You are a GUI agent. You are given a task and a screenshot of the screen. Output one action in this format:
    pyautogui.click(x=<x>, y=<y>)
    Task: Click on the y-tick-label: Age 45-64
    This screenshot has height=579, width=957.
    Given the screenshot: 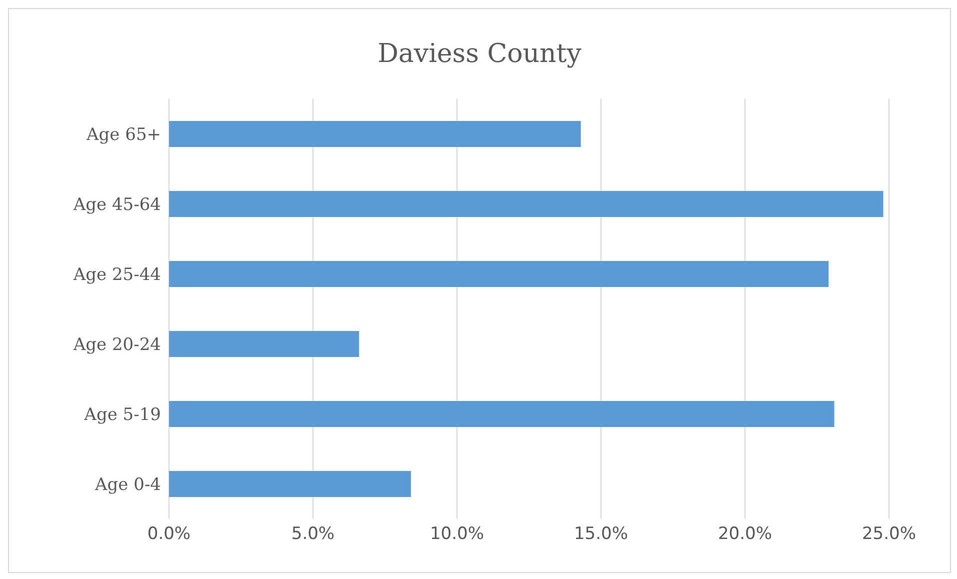 What is the action you would take?
    pyautogui.click(x=116, y=205)
    